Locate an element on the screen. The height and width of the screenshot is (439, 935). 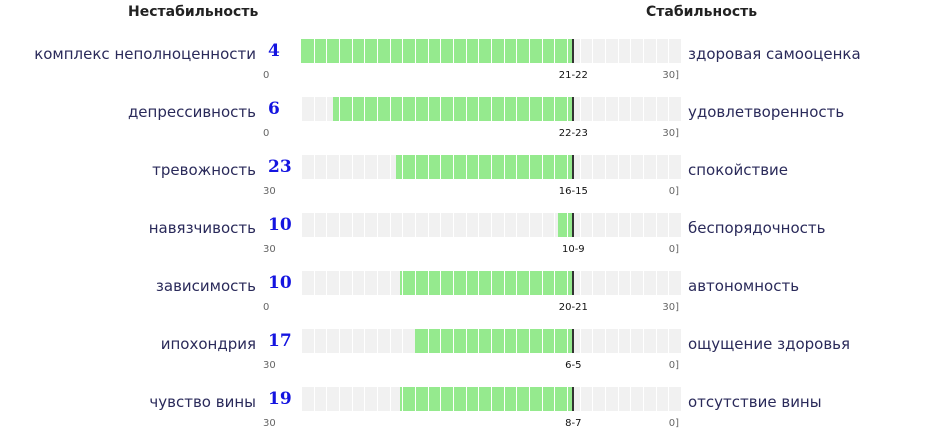
score-value: 4 is located at coordinates (274, 51).